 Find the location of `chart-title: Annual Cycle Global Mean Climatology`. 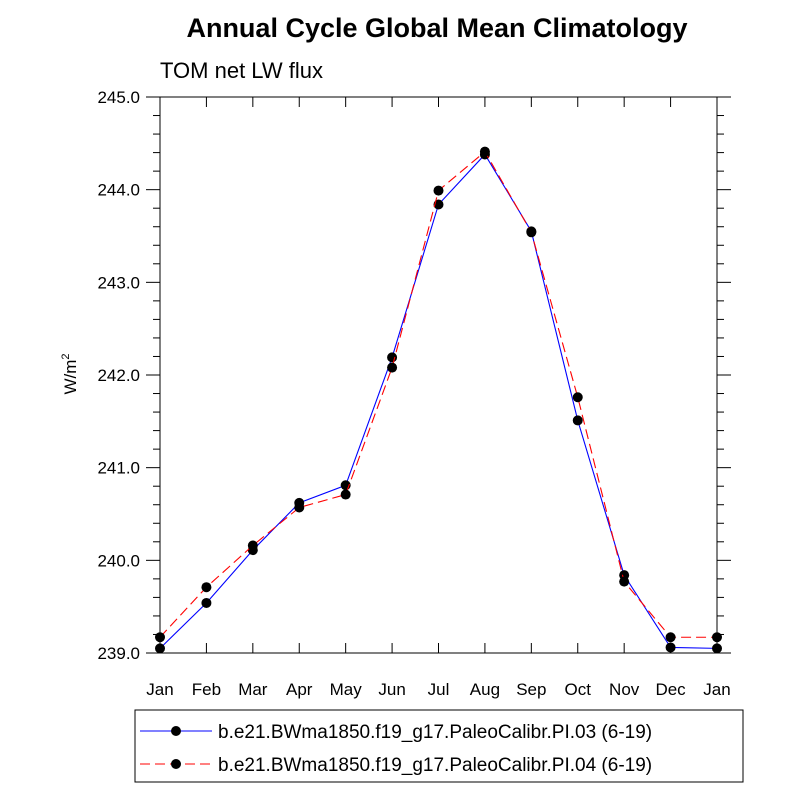

chart-title: Annual Cycle Global Mean Climatology is located at coordinates (436, 28).